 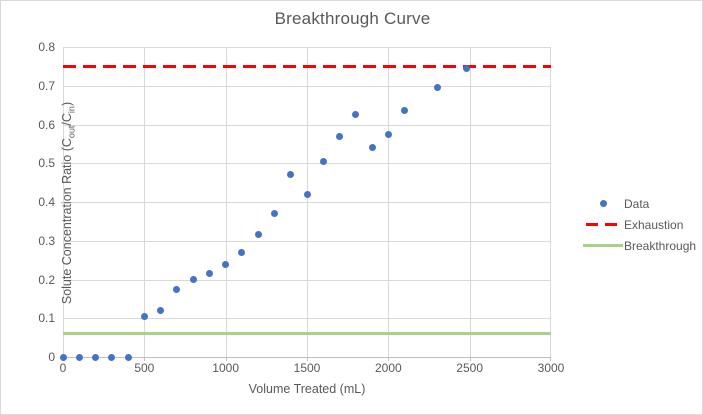 I want to click on legend-item-exhaustion: Exhaustion, so click(x=639, y=224).